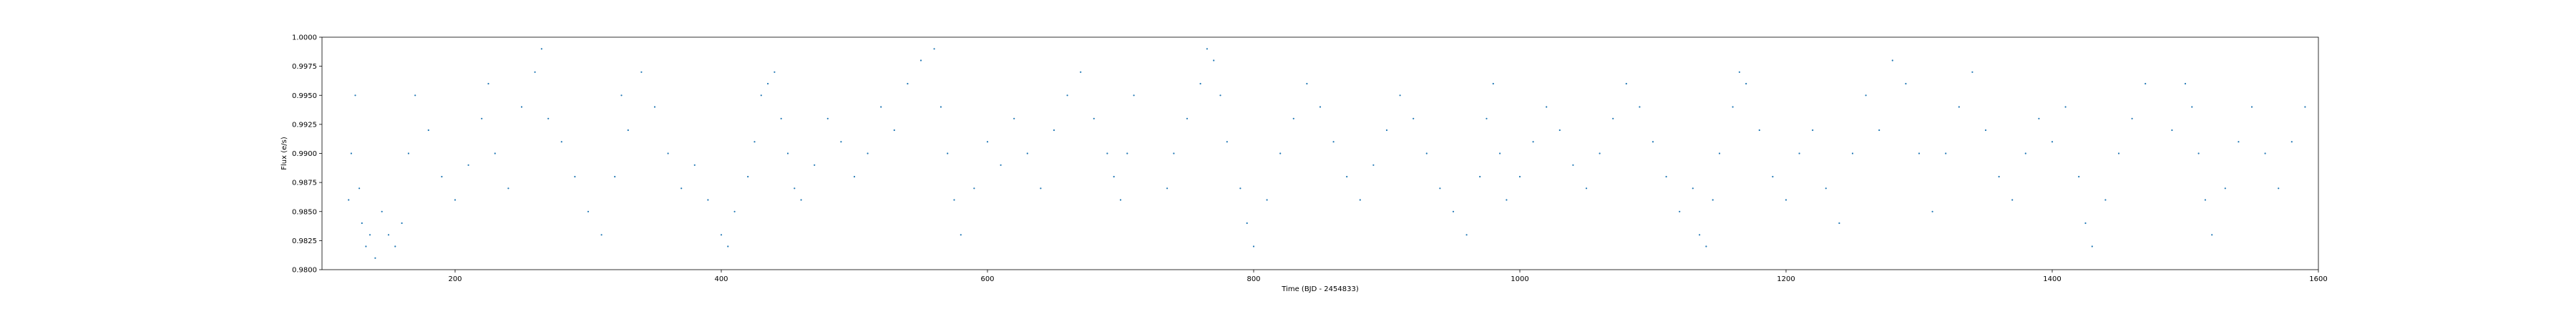 The width and height of the screenshot is (2576, 309). I want to click on x-axis-label: Time (BJD - 2454833), so click(1320, 289).